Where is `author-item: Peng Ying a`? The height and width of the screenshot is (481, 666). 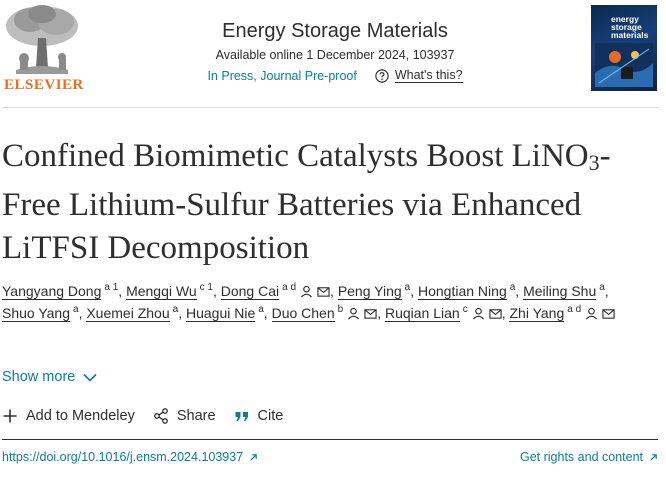
author-item: Peng Ying a is located at coordinates (374, 291).